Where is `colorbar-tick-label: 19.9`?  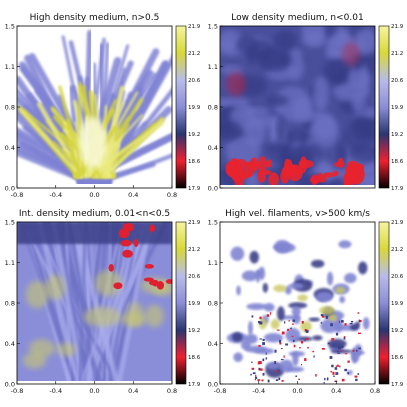
colorbar-tick-label: 19.9 is located at coordinates (194, 108).